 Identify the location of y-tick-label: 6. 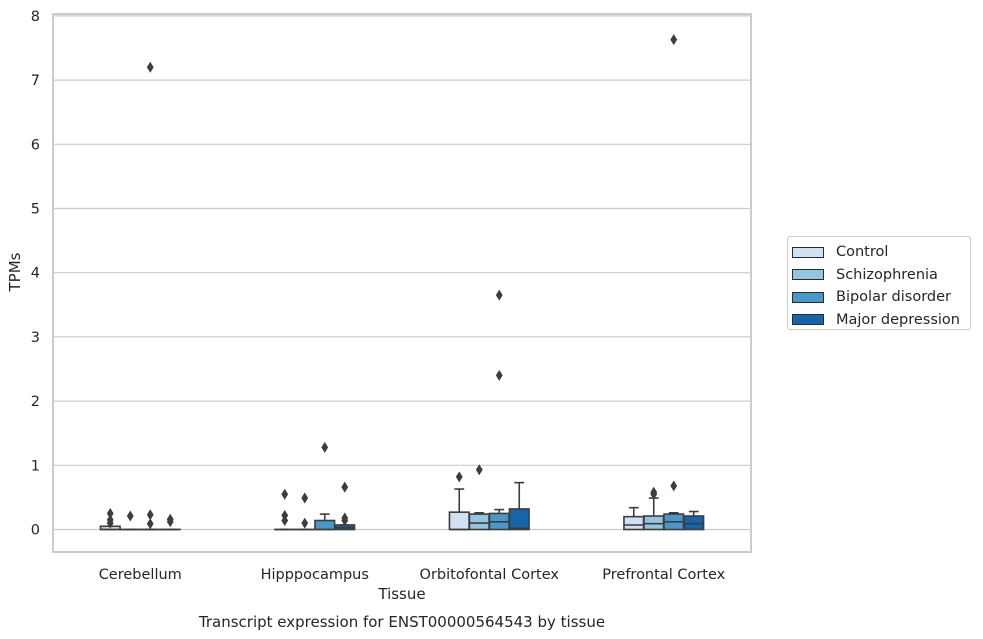
(35, 145).